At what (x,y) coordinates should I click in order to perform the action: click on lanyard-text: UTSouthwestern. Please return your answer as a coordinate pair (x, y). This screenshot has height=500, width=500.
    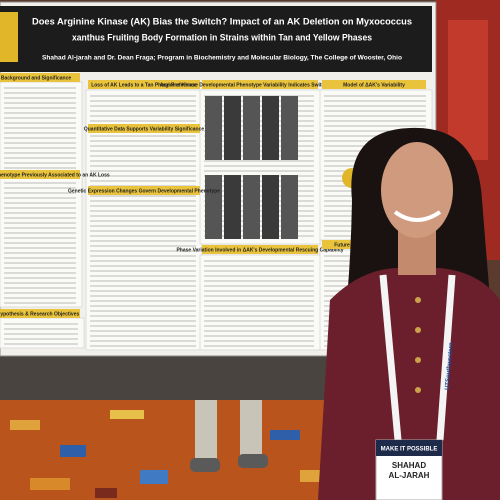
    Looking at the image, I should click on (450, 366).